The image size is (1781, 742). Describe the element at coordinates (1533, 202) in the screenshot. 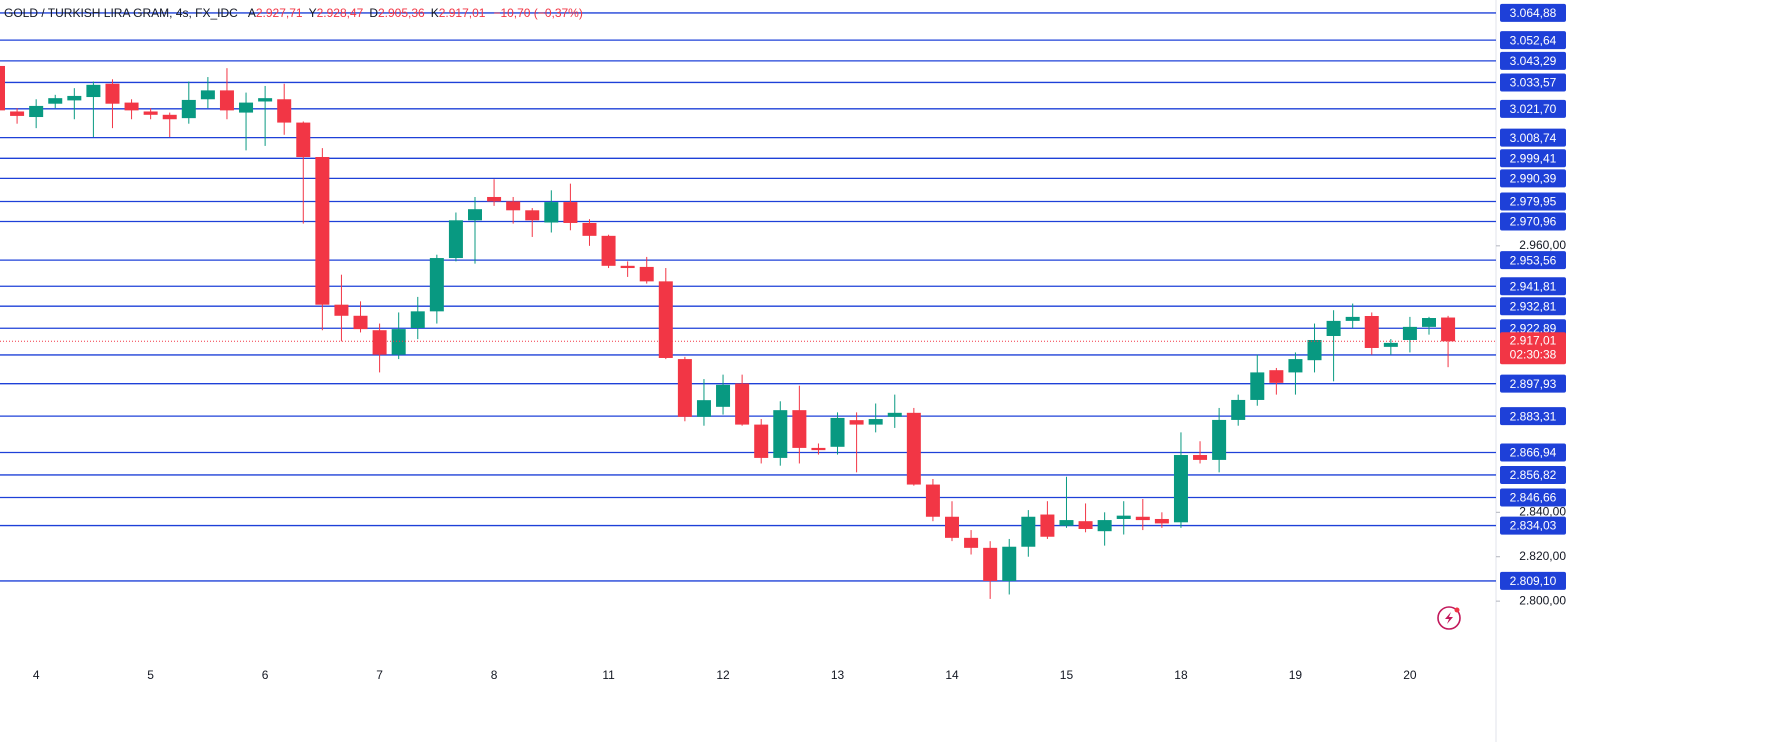

I see `level-tag-label: 2.979,95` at that location.